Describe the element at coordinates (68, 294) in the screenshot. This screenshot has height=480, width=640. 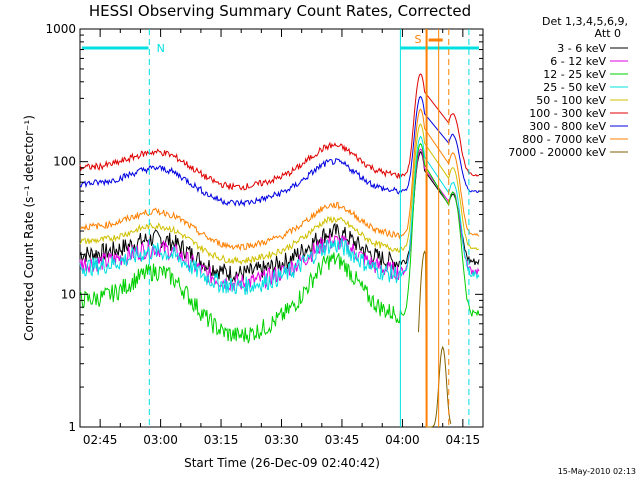
I see `y-tick-label: 10` at that location.